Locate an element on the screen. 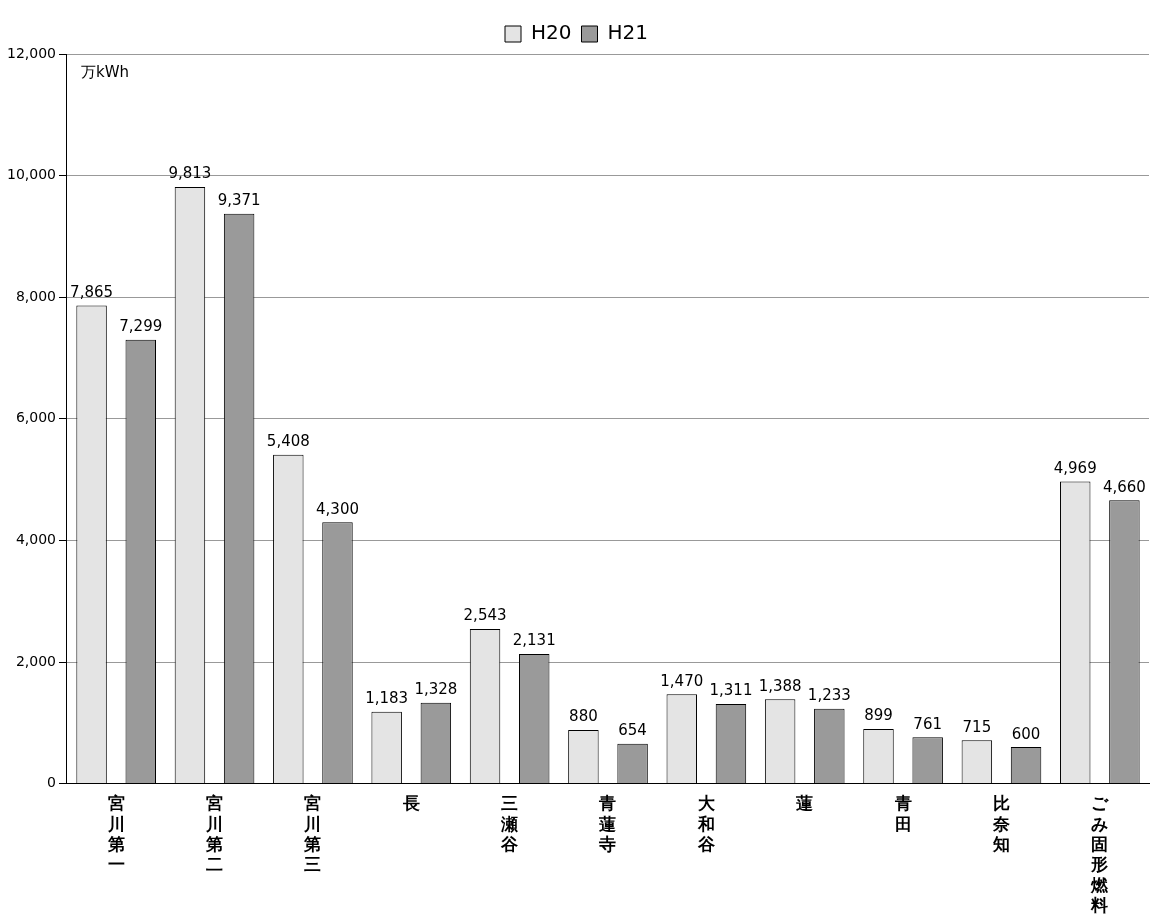  data-label: 9,371 is located at coordinates (239, 200).